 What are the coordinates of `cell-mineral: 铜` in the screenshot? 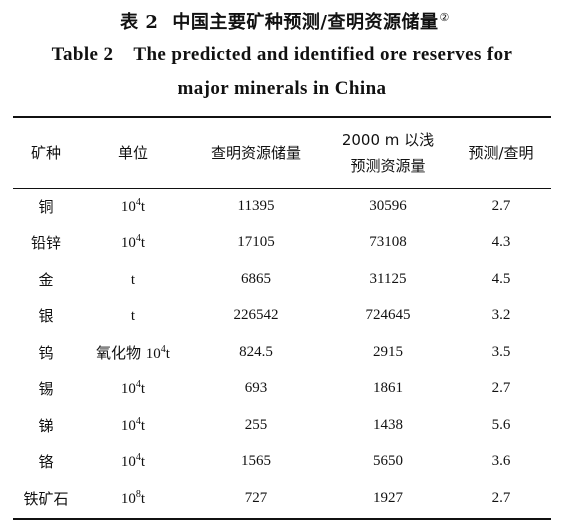 It's located at (46, 206).